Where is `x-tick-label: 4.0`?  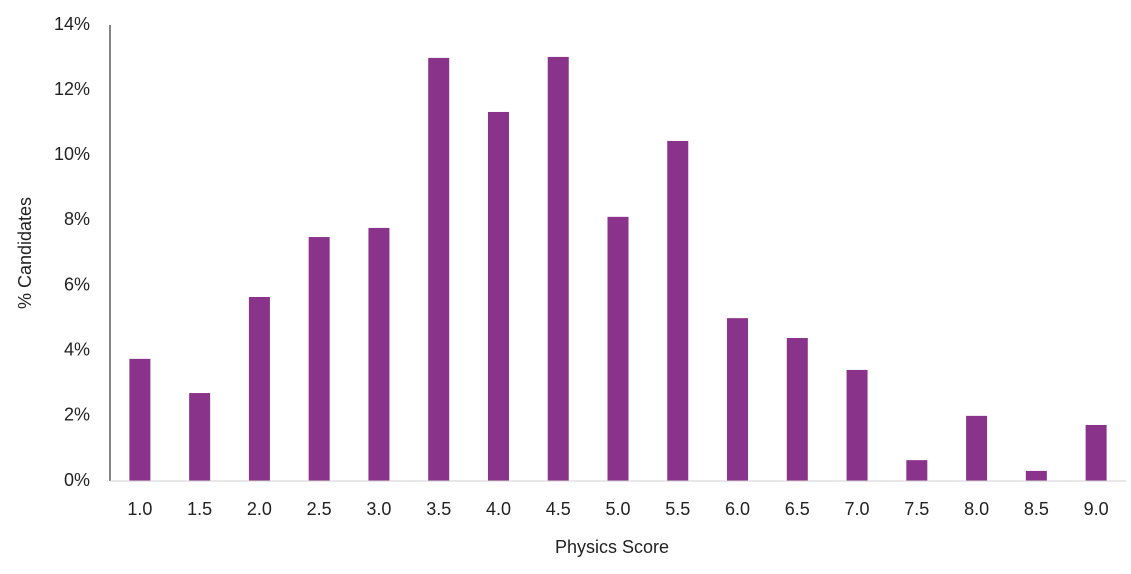 x-tick-label: 4.0 is located at coordinates (498, 509).